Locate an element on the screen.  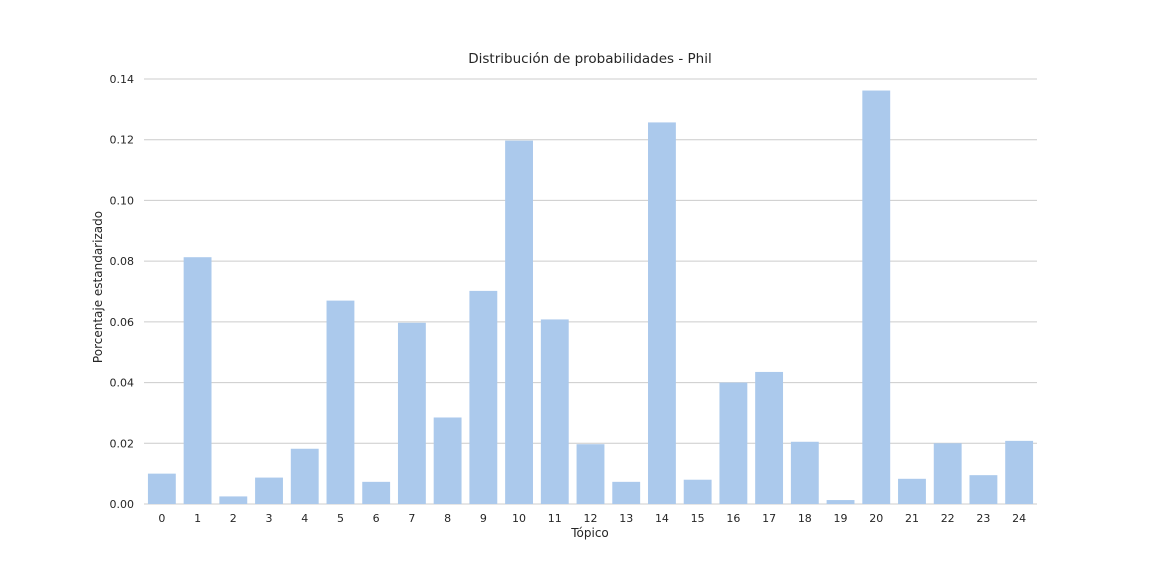
x-tick-label: 21 is located at coordinates (912, 518).